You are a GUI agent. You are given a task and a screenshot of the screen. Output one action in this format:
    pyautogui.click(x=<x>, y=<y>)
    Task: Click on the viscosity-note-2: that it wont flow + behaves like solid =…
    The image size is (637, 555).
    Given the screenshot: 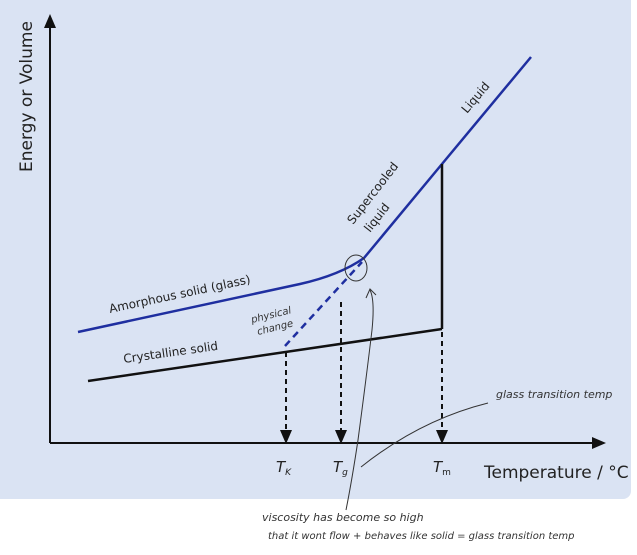 What is the action you would take?
    pyautogui.click(x=421, y=536)
    